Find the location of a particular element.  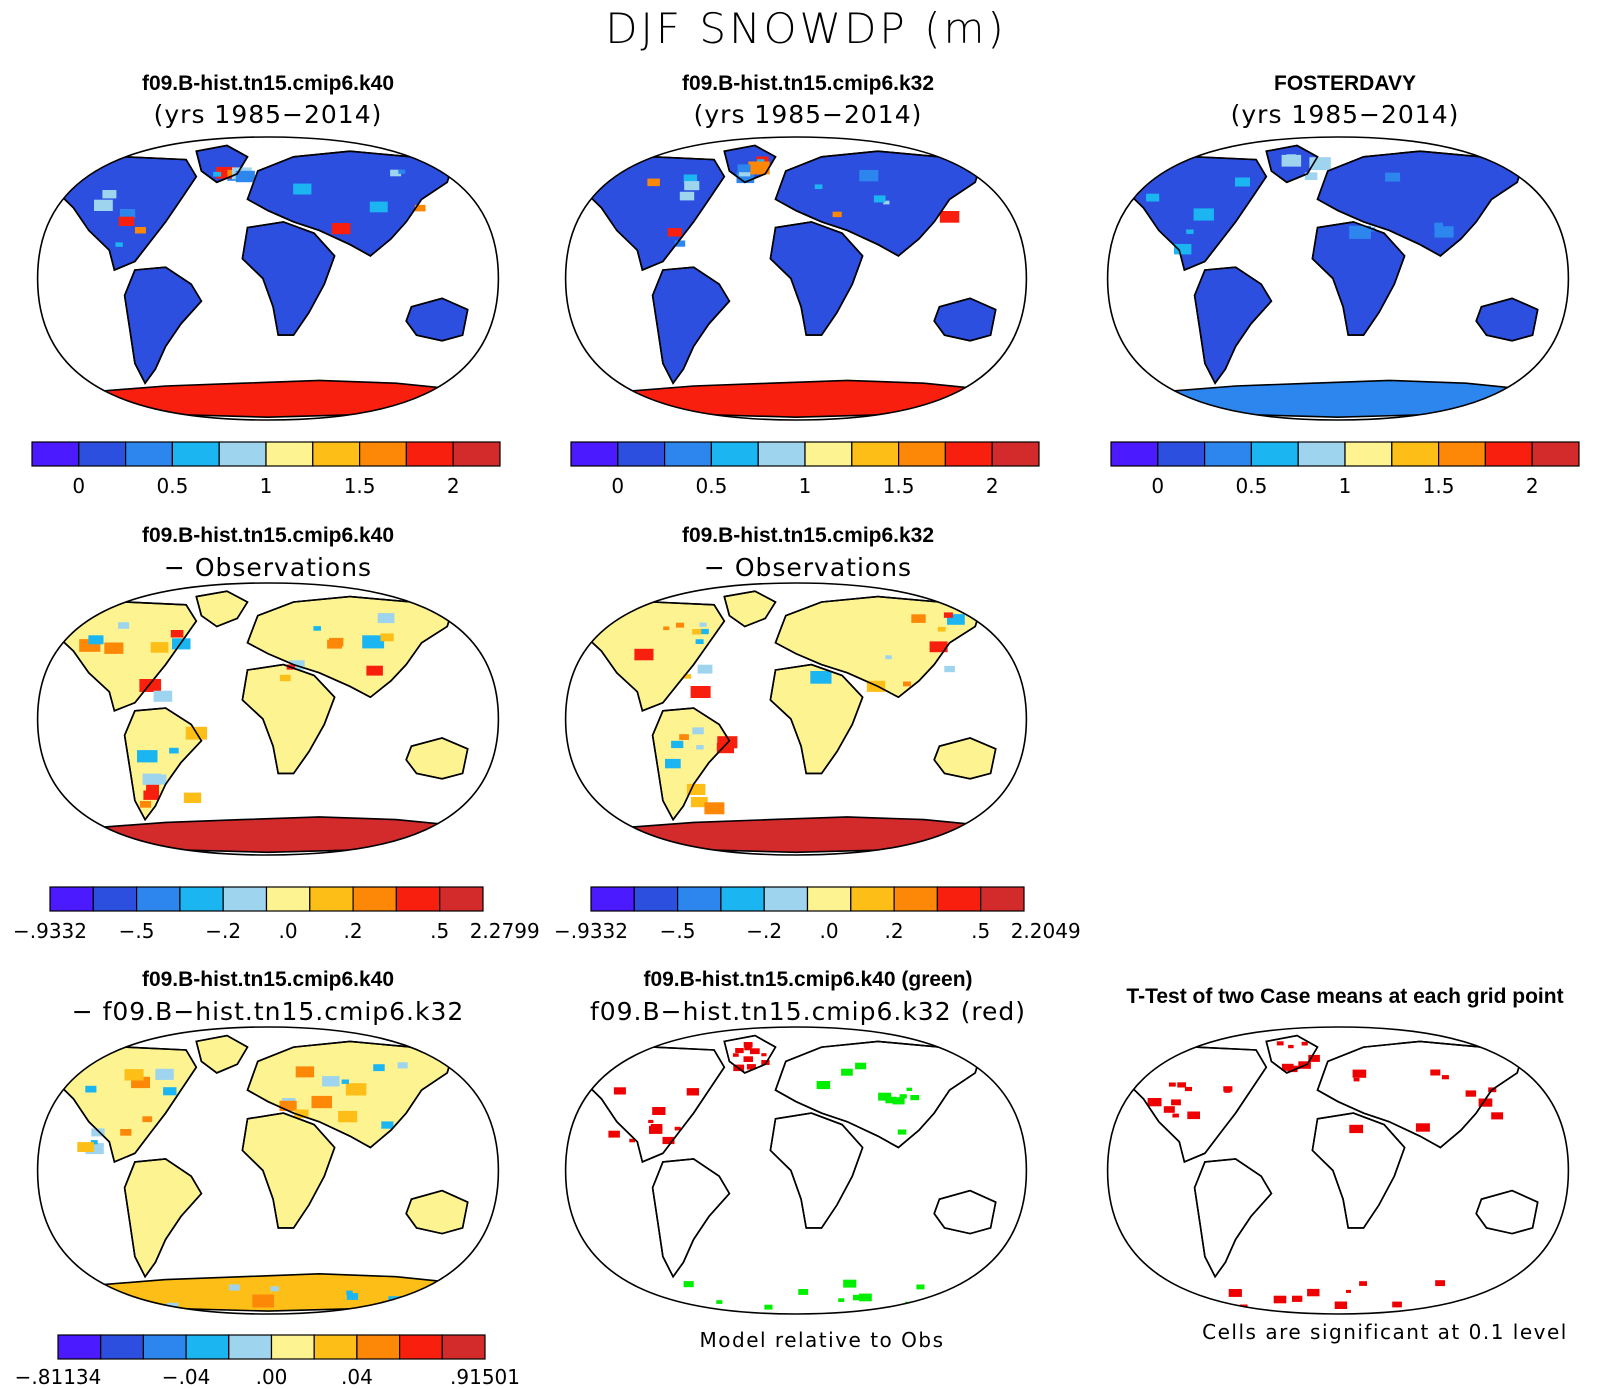

figure-title: DJF SNOWDP (m) is located at coordinates (806, 28).